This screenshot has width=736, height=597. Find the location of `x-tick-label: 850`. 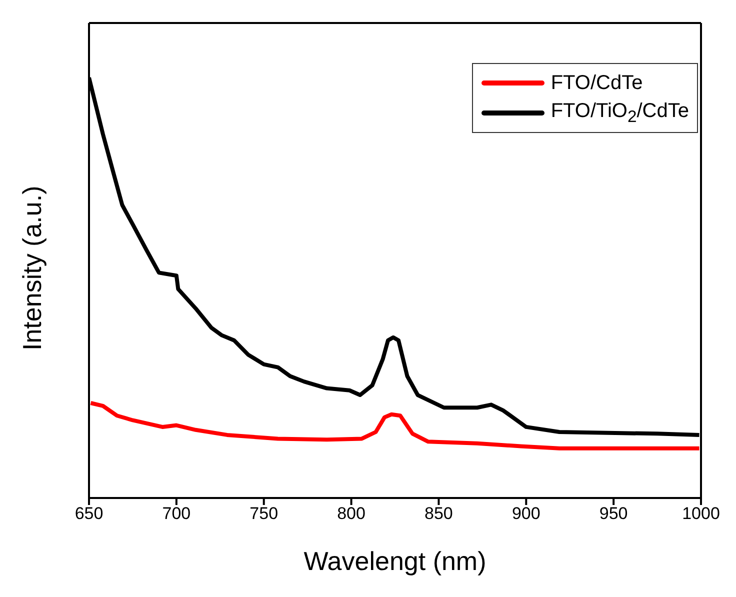

x-tick-label: 850 is located at coordinates (438, 514).